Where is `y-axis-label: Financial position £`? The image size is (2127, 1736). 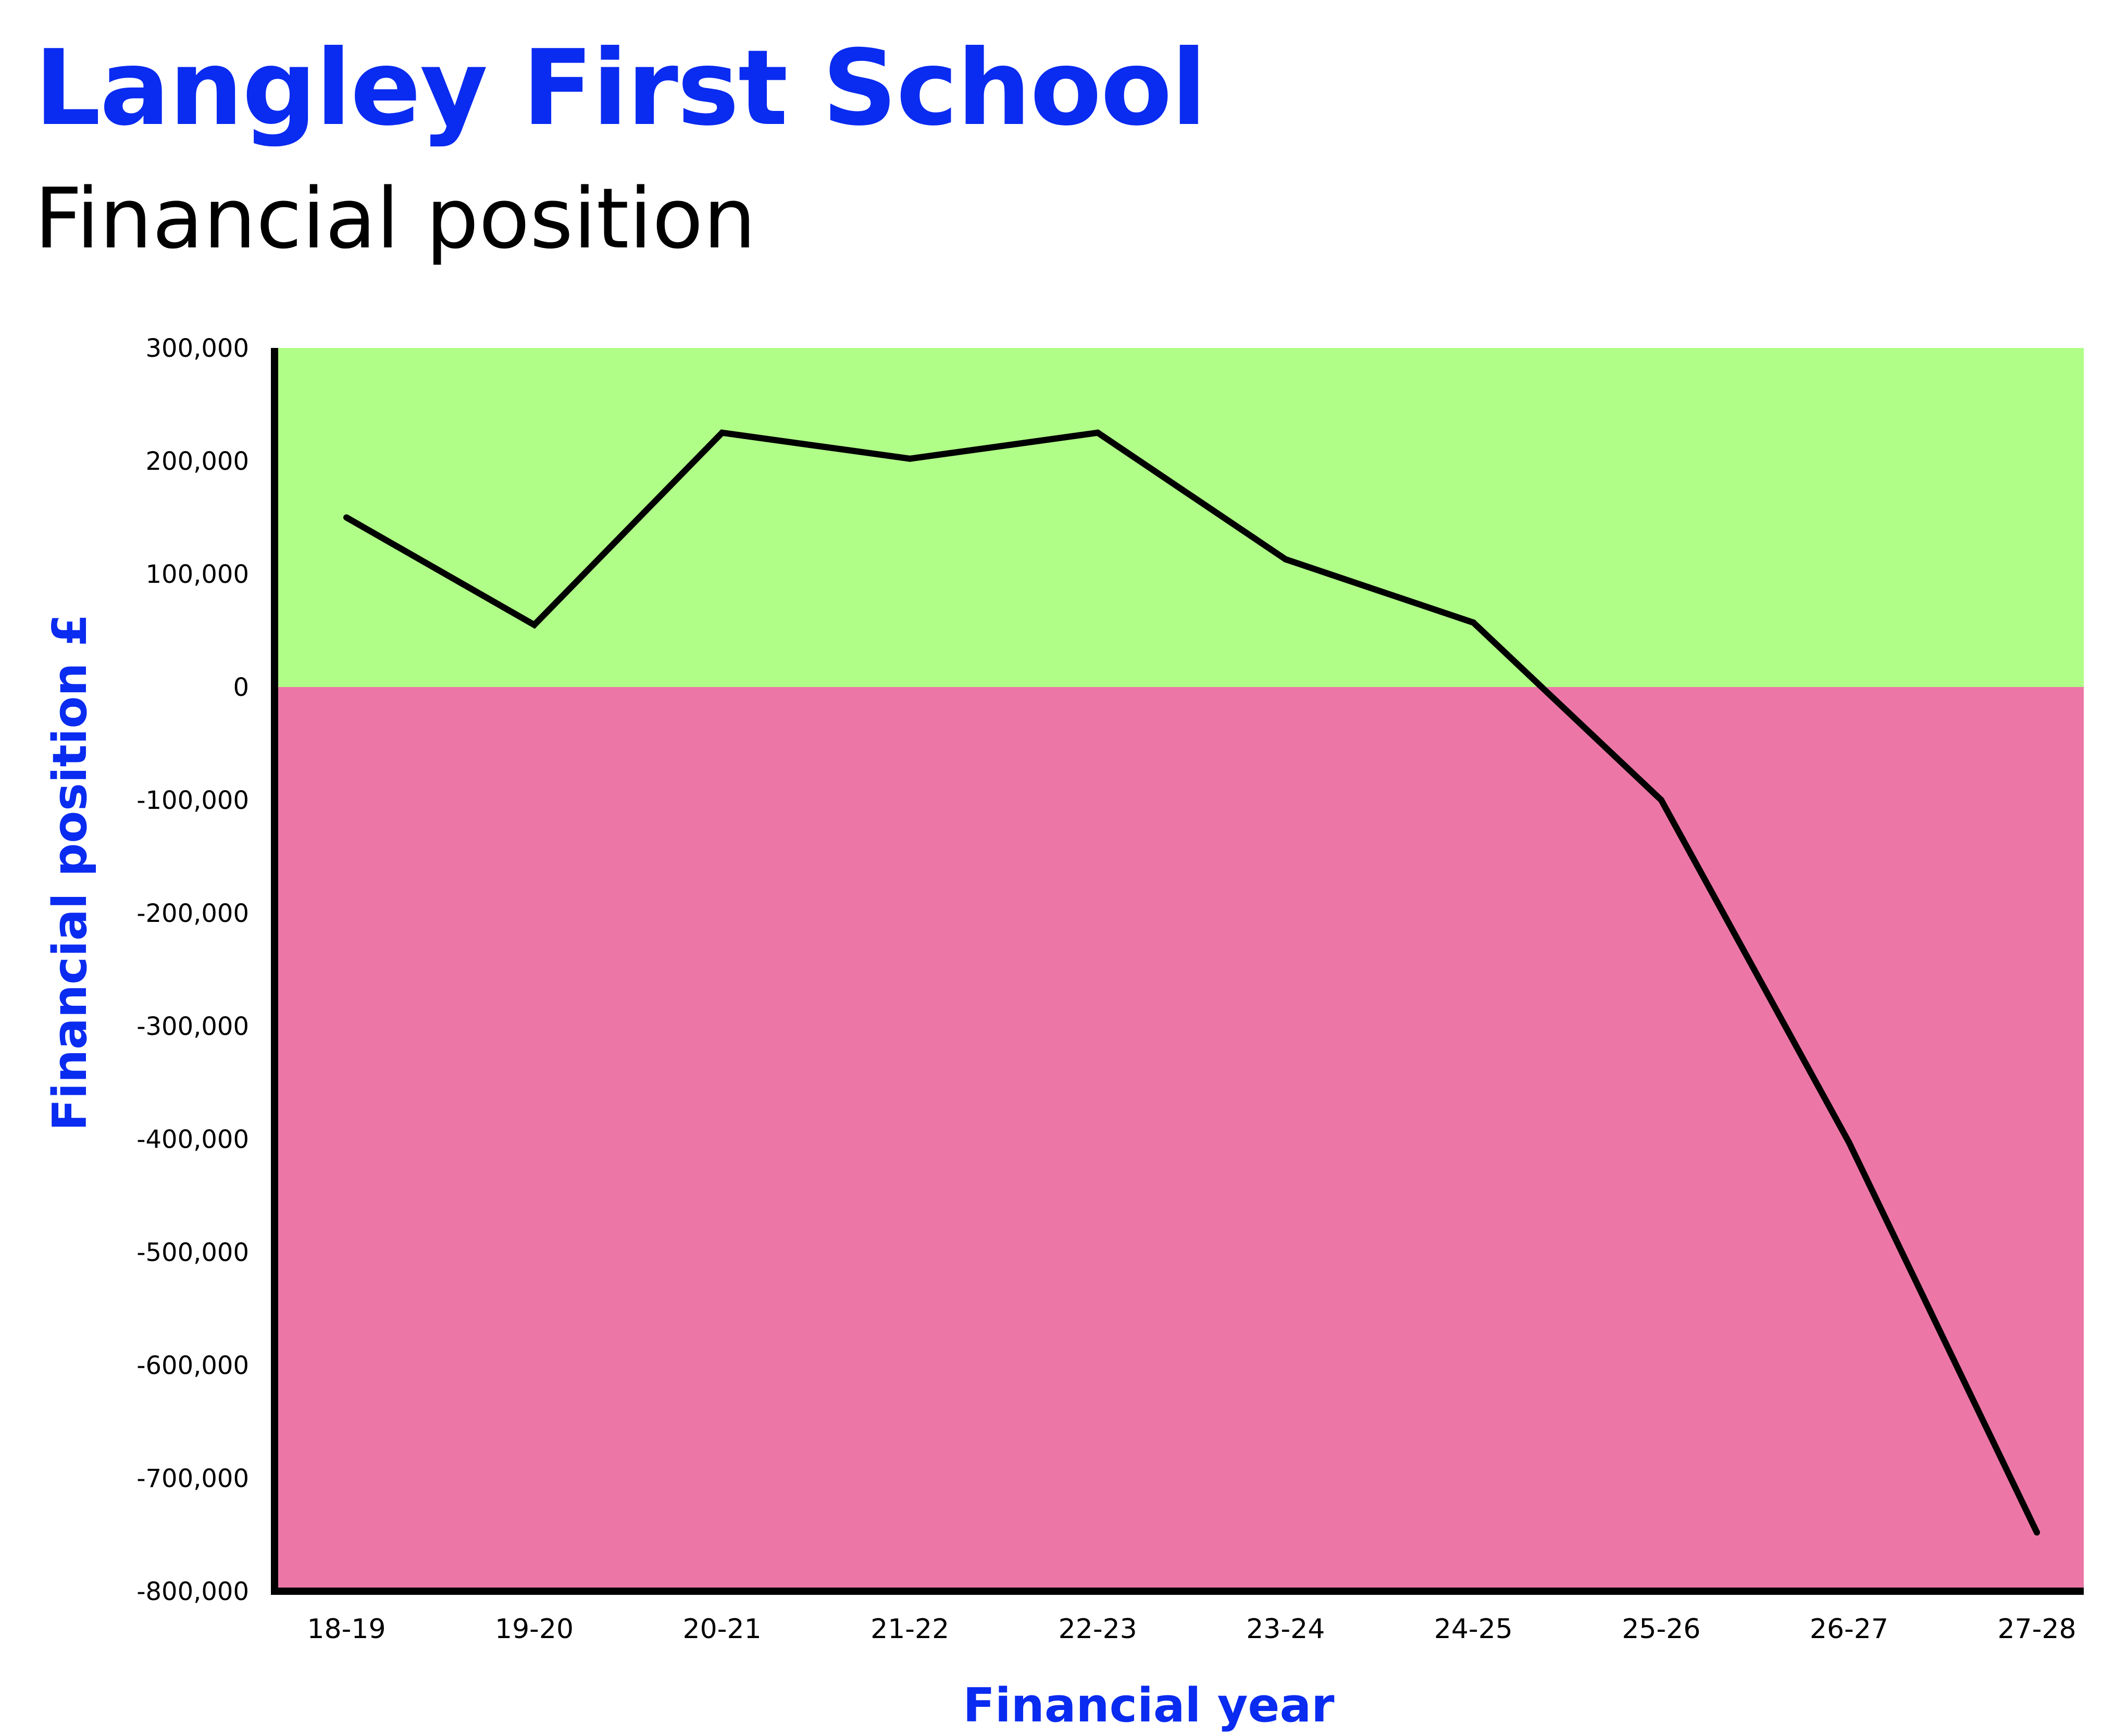 y-axis-label: Financial position £ is located at coordinates (70, 872).